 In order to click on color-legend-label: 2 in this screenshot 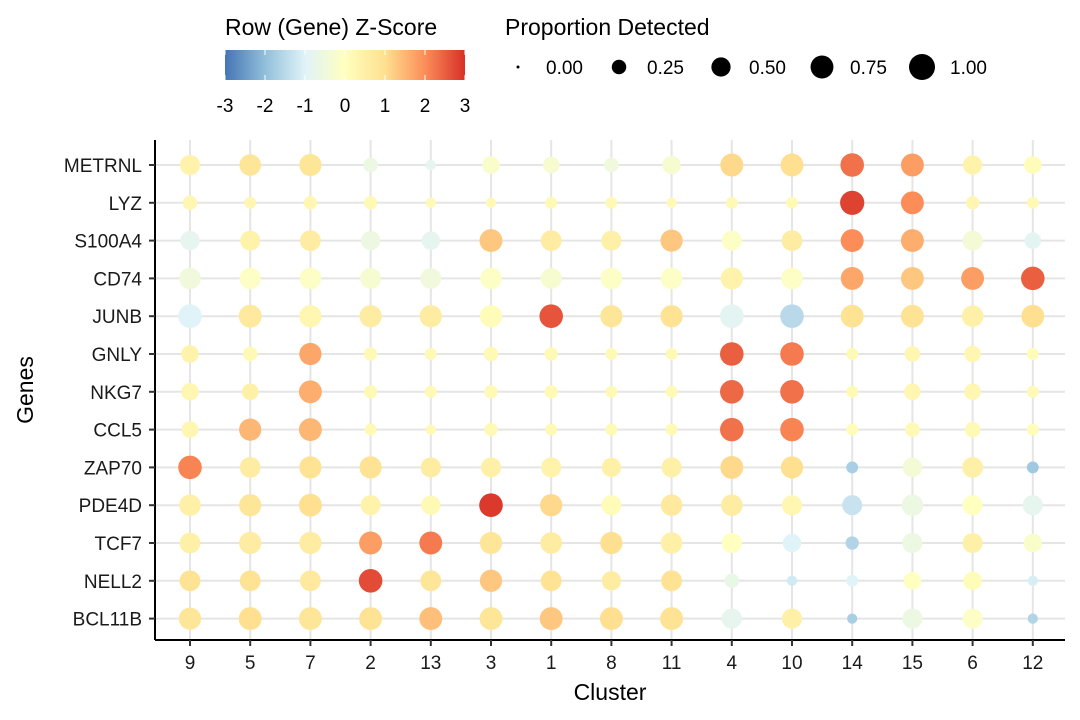, I will do `click(425, 106)`.